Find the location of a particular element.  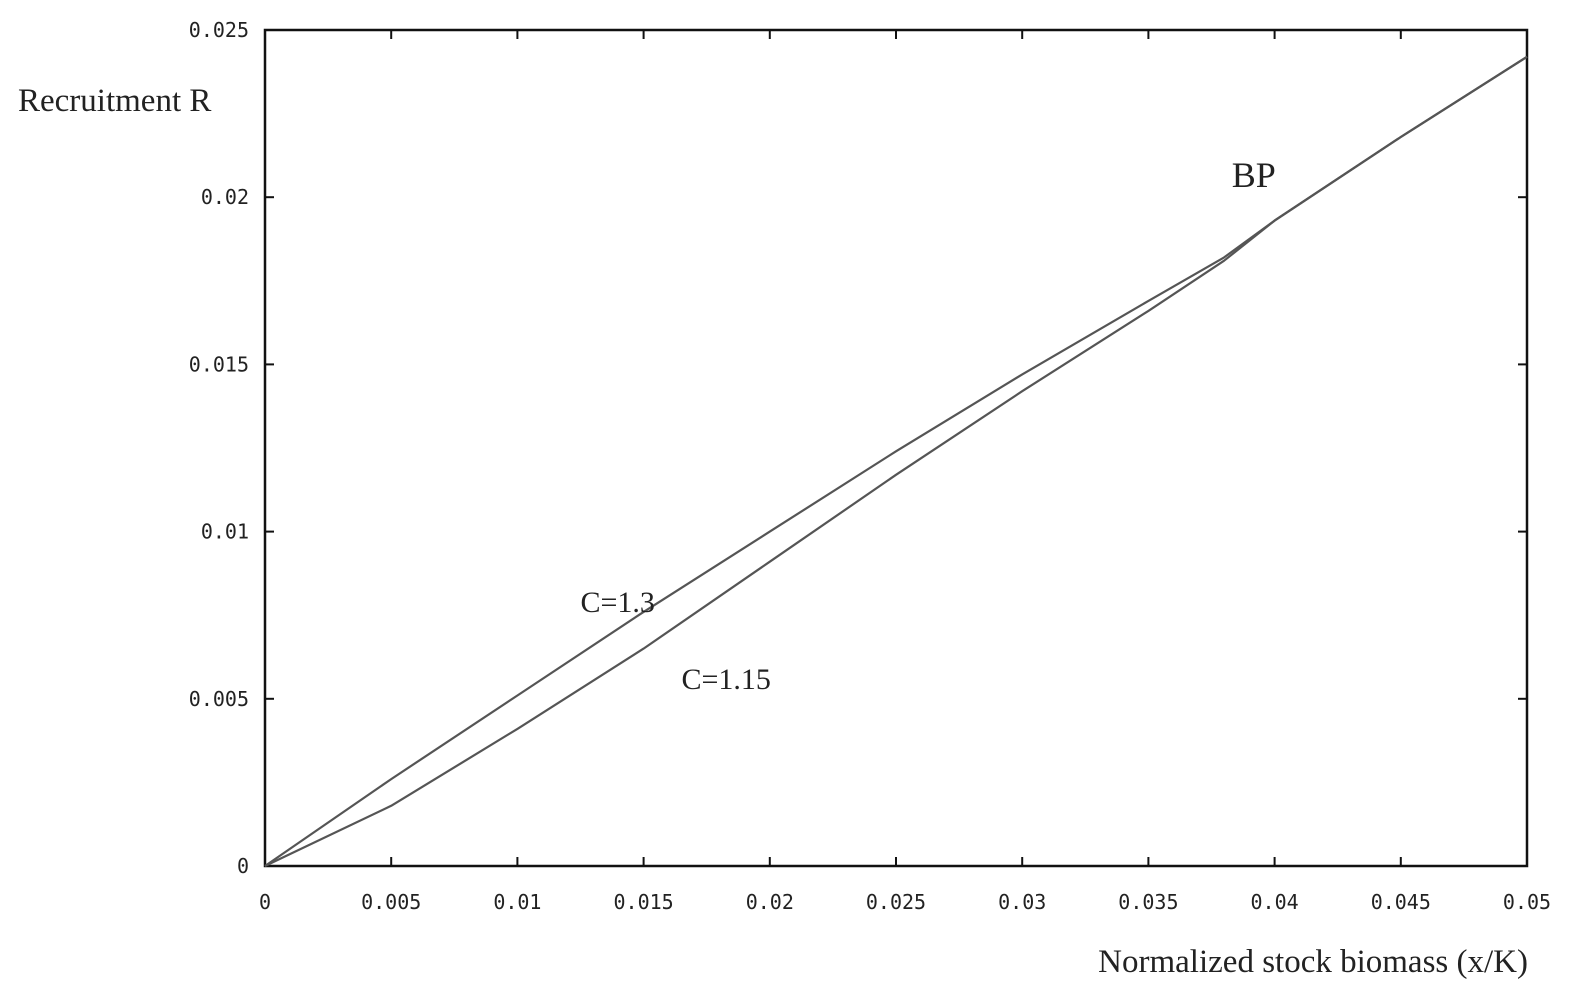

x-tick-label: 0.03 is located at coordinates (1022, 902).